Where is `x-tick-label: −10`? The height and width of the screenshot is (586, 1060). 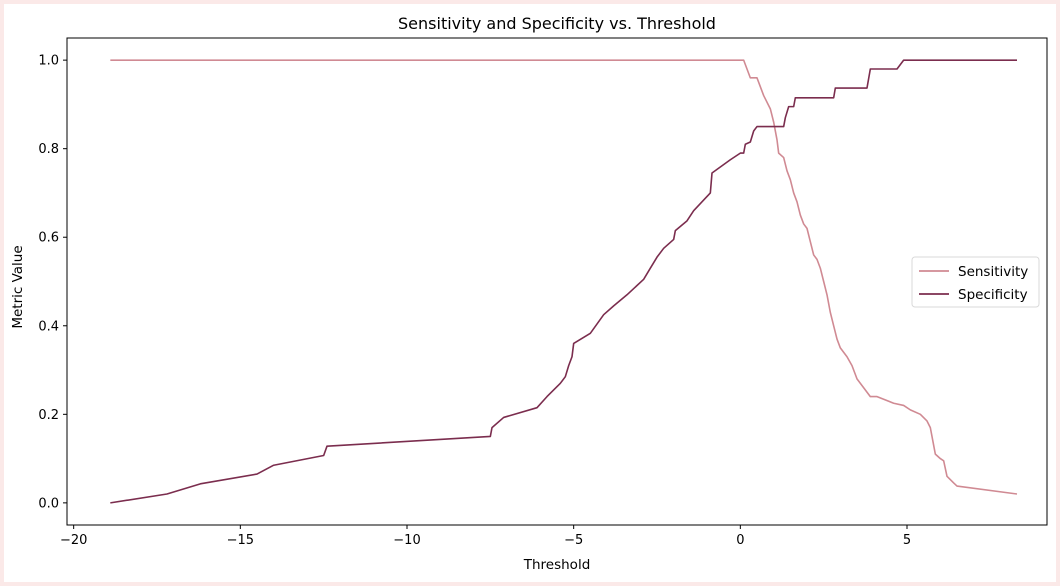
x-tick-label: −10 is located at coordinates (406, 540).